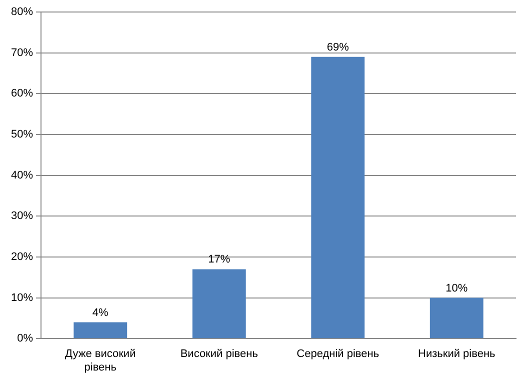 This screenshot has height=385, width=528. Describe the element at coordinates (22, 175) in the screenshot. I see `y-tick-label: 40%` at that location.